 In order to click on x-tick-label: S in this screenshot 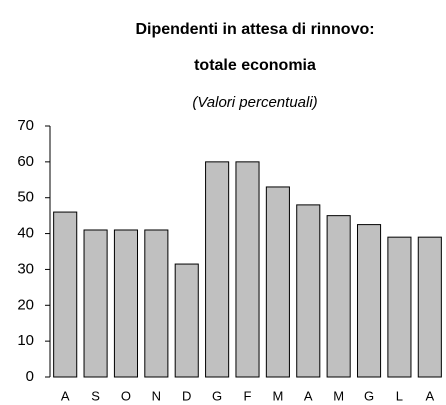, I will do `click(95, 395)`.